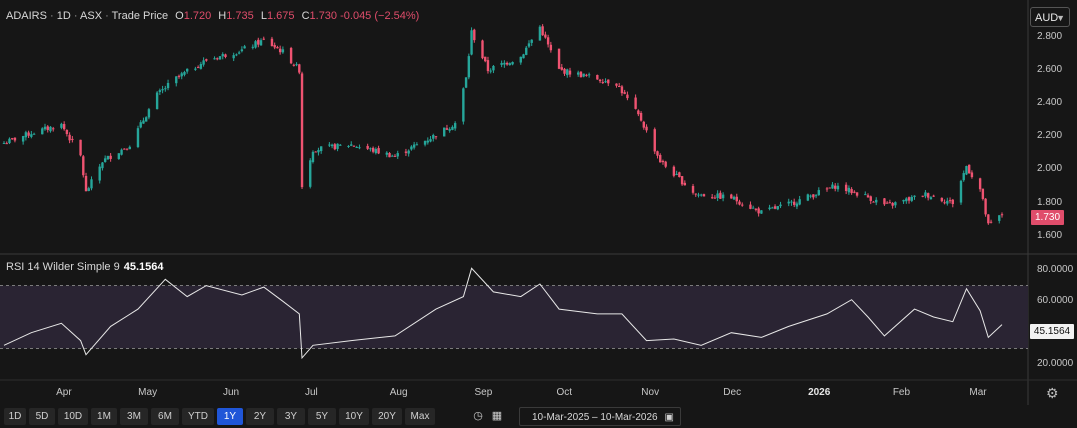  What do you see at coordinates (1052, 393) in the screenshot?
I see `settings-gear-icon: ⚙` at bounding box center [1052, 393].